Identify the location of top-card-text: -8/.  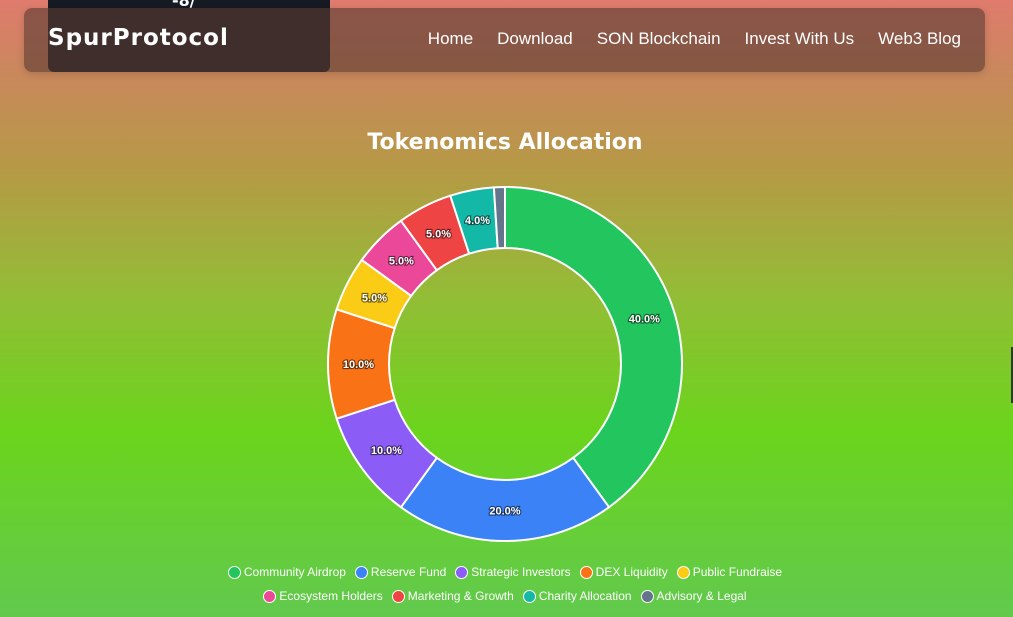
(184, 5).